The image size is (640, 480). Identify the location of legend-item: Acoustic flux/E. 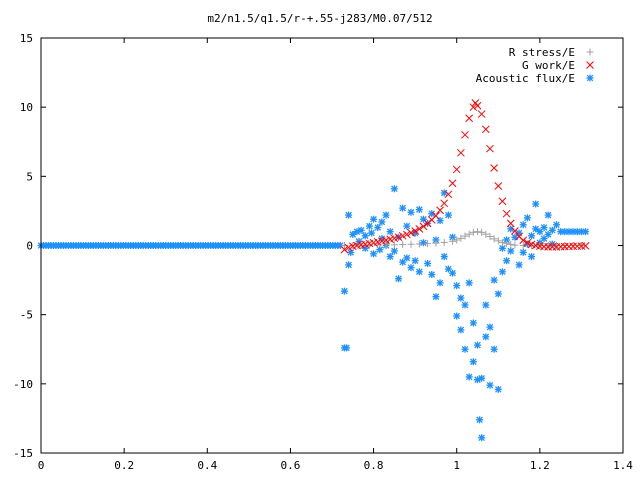
(535, 78).